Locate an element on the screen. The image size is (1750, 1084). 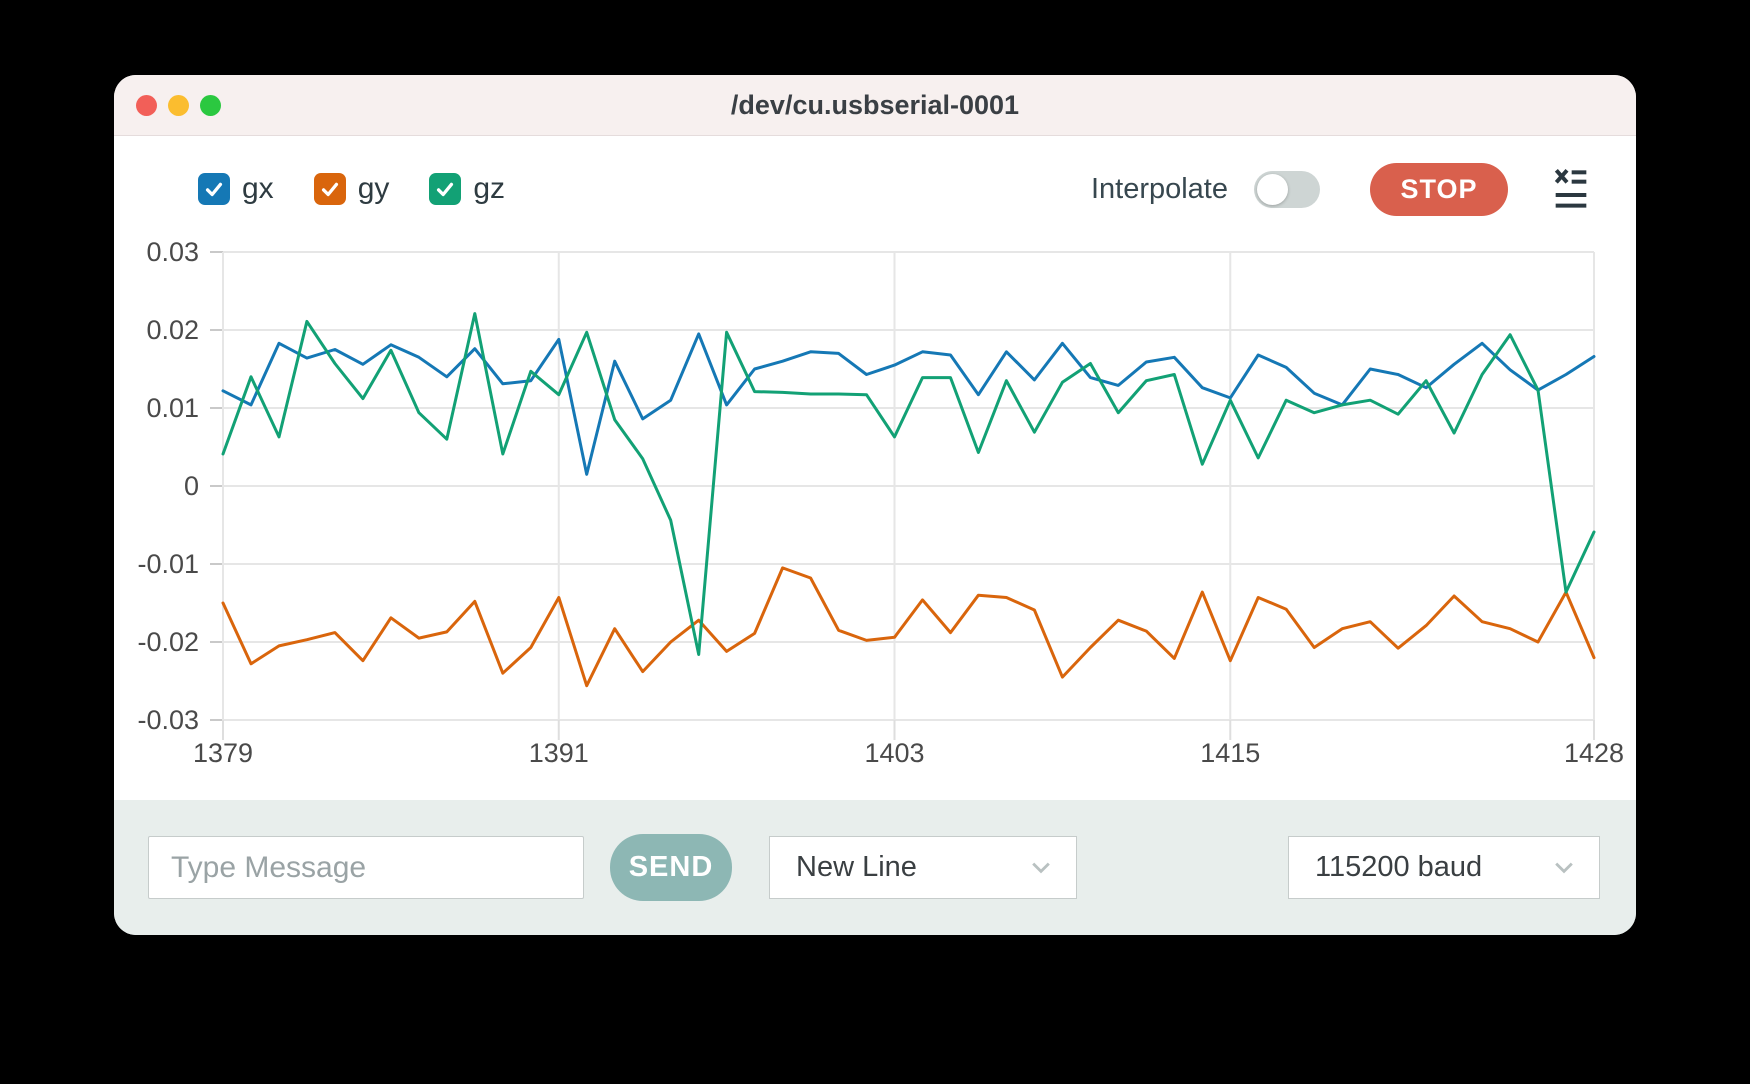
x-tick-label: 1415 is located at coordinates (1230, 753).